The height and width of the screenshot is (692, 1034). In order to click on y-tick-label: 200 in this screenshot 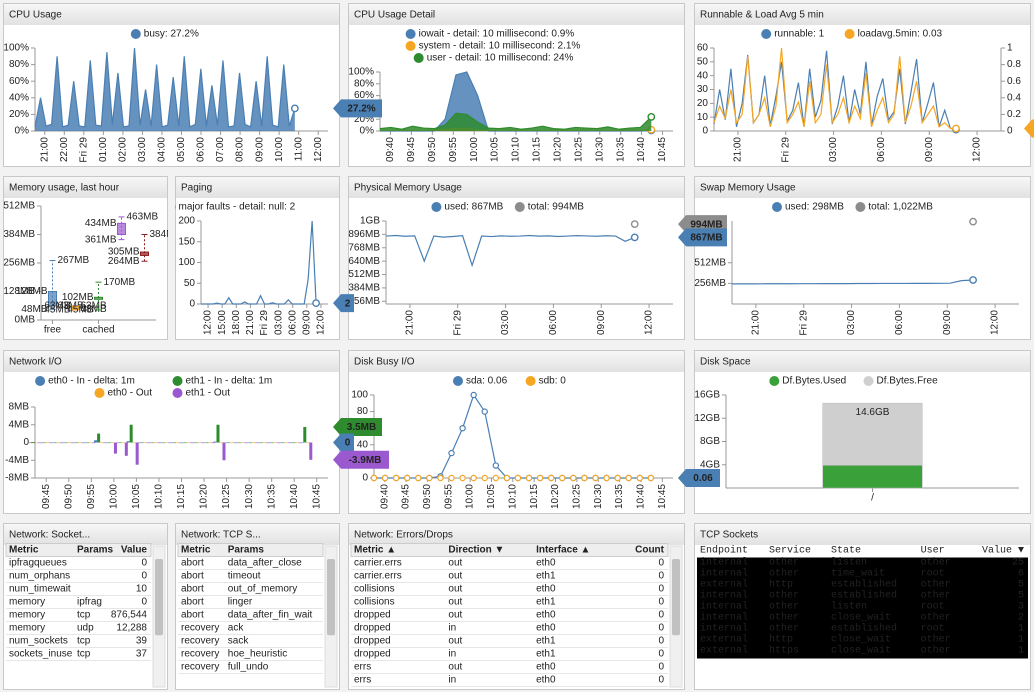, I will do `click(186, 221)`.